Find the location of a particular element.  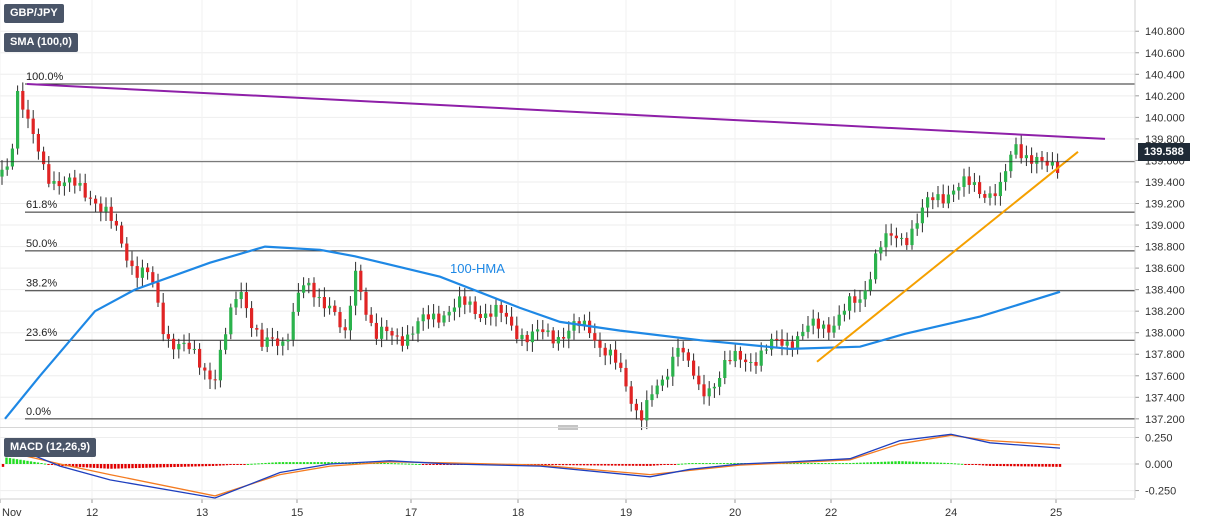

price-tick-label: 137.600 is located at coordinates (1165, 377).